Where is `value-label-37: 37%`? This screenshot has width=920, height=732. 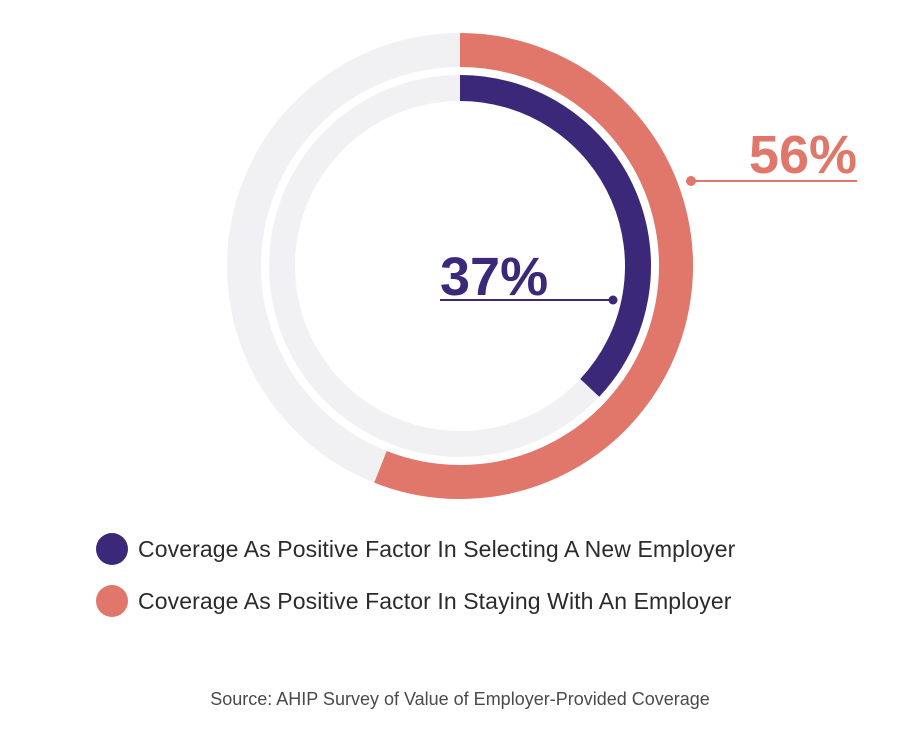 value-label-37: 37% is located at coordinates (494, 277).